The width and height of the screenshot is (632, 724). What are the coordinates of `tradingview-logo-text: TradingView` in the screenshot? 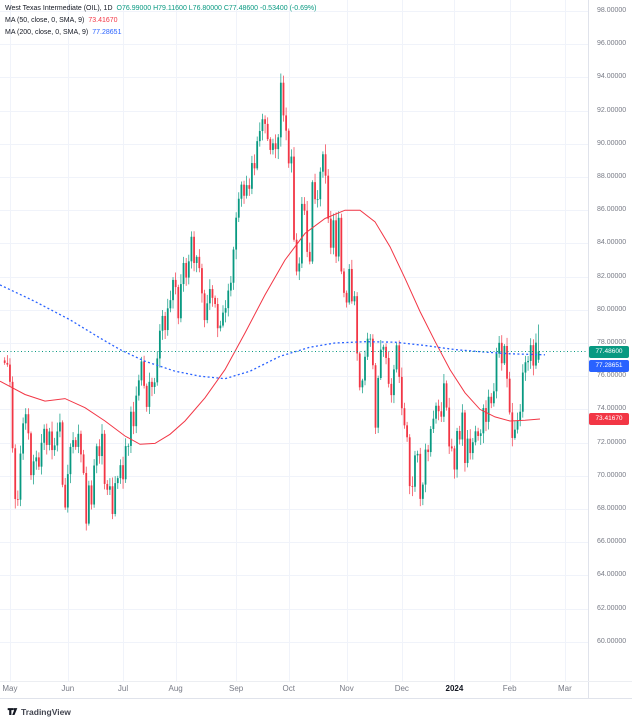 It's located at (46, 711).